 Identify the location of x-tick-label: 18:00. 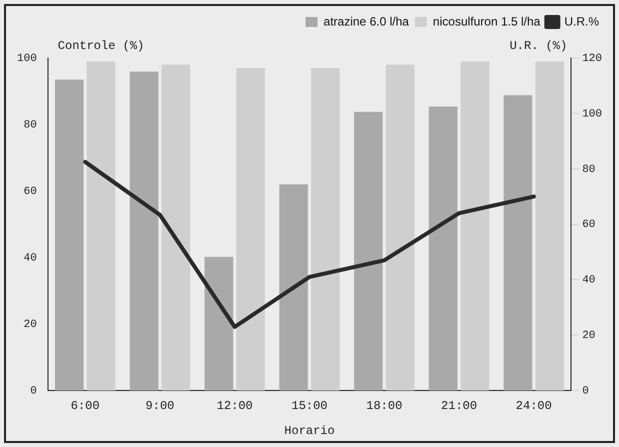
(384, 405).